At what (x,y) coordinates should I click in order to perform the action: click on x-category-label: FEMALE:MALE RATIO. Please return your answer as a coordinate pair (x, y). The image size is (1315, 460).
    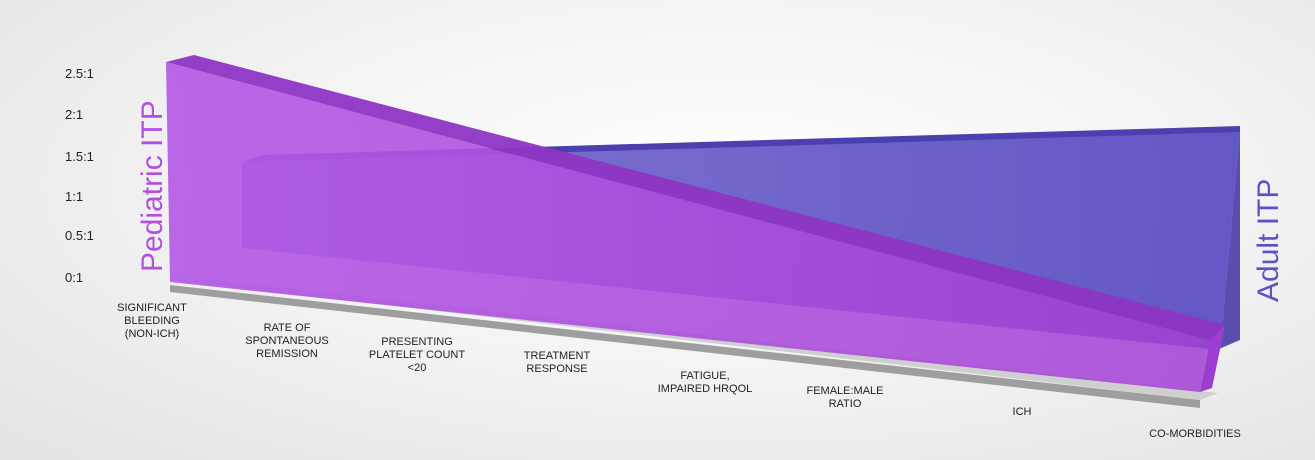
    Looking at the image, I should click on (844, 397).